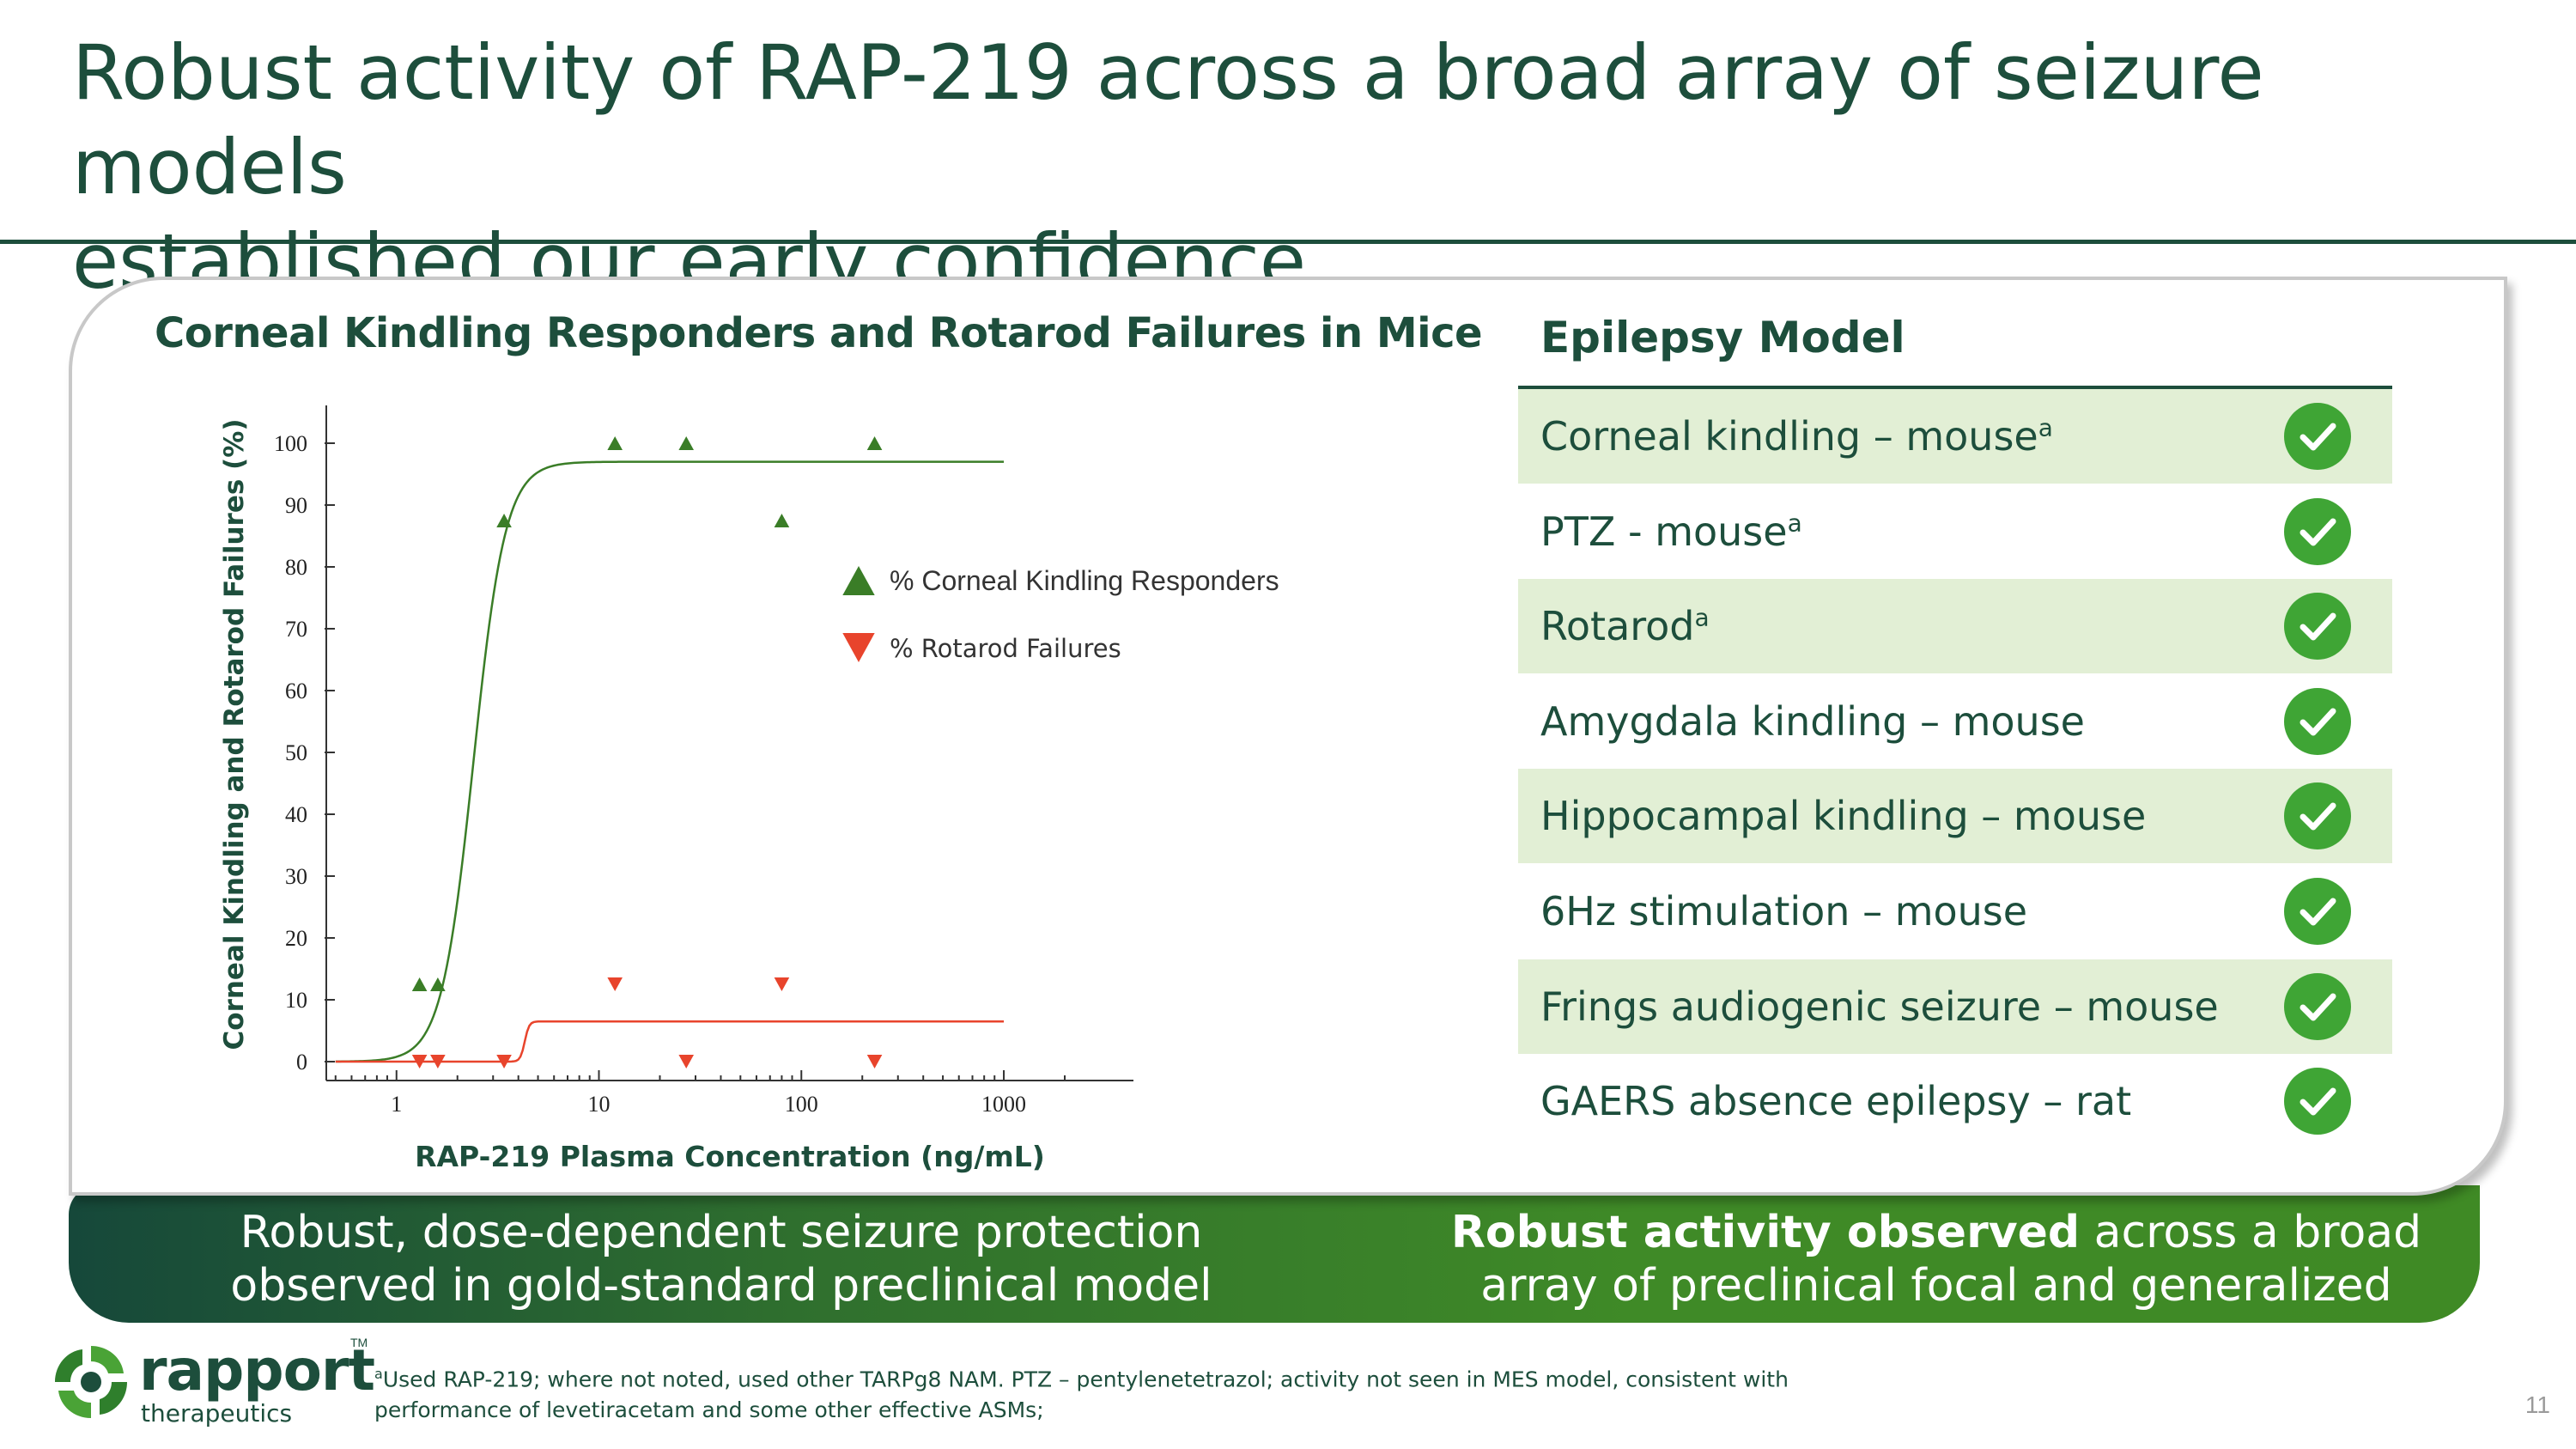  I want to click on epilepsy-model-label-text: Frings audiogenic seizure – mouse, so click(1880, 1006).